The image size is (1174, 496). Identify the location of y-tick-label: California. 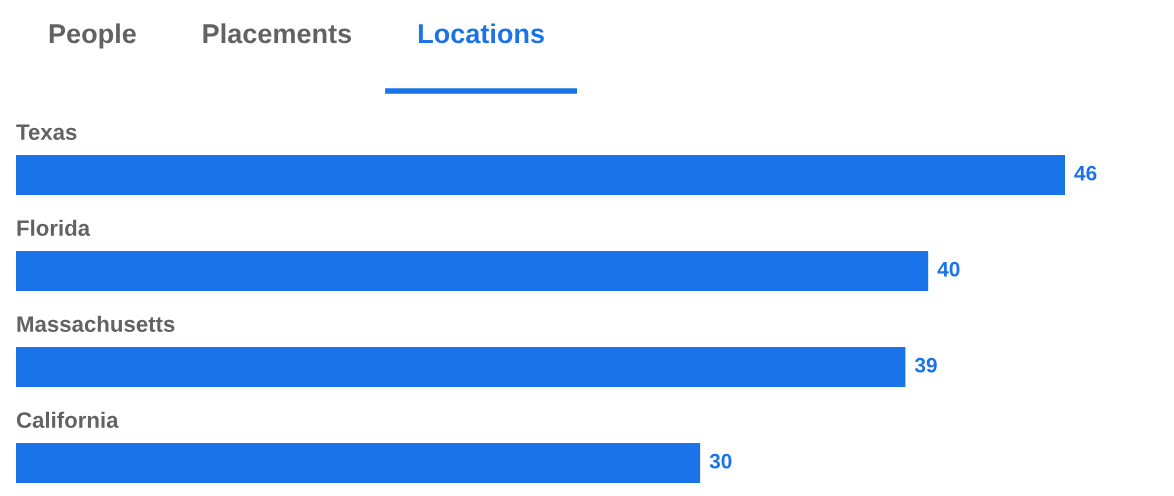
(67, 419).